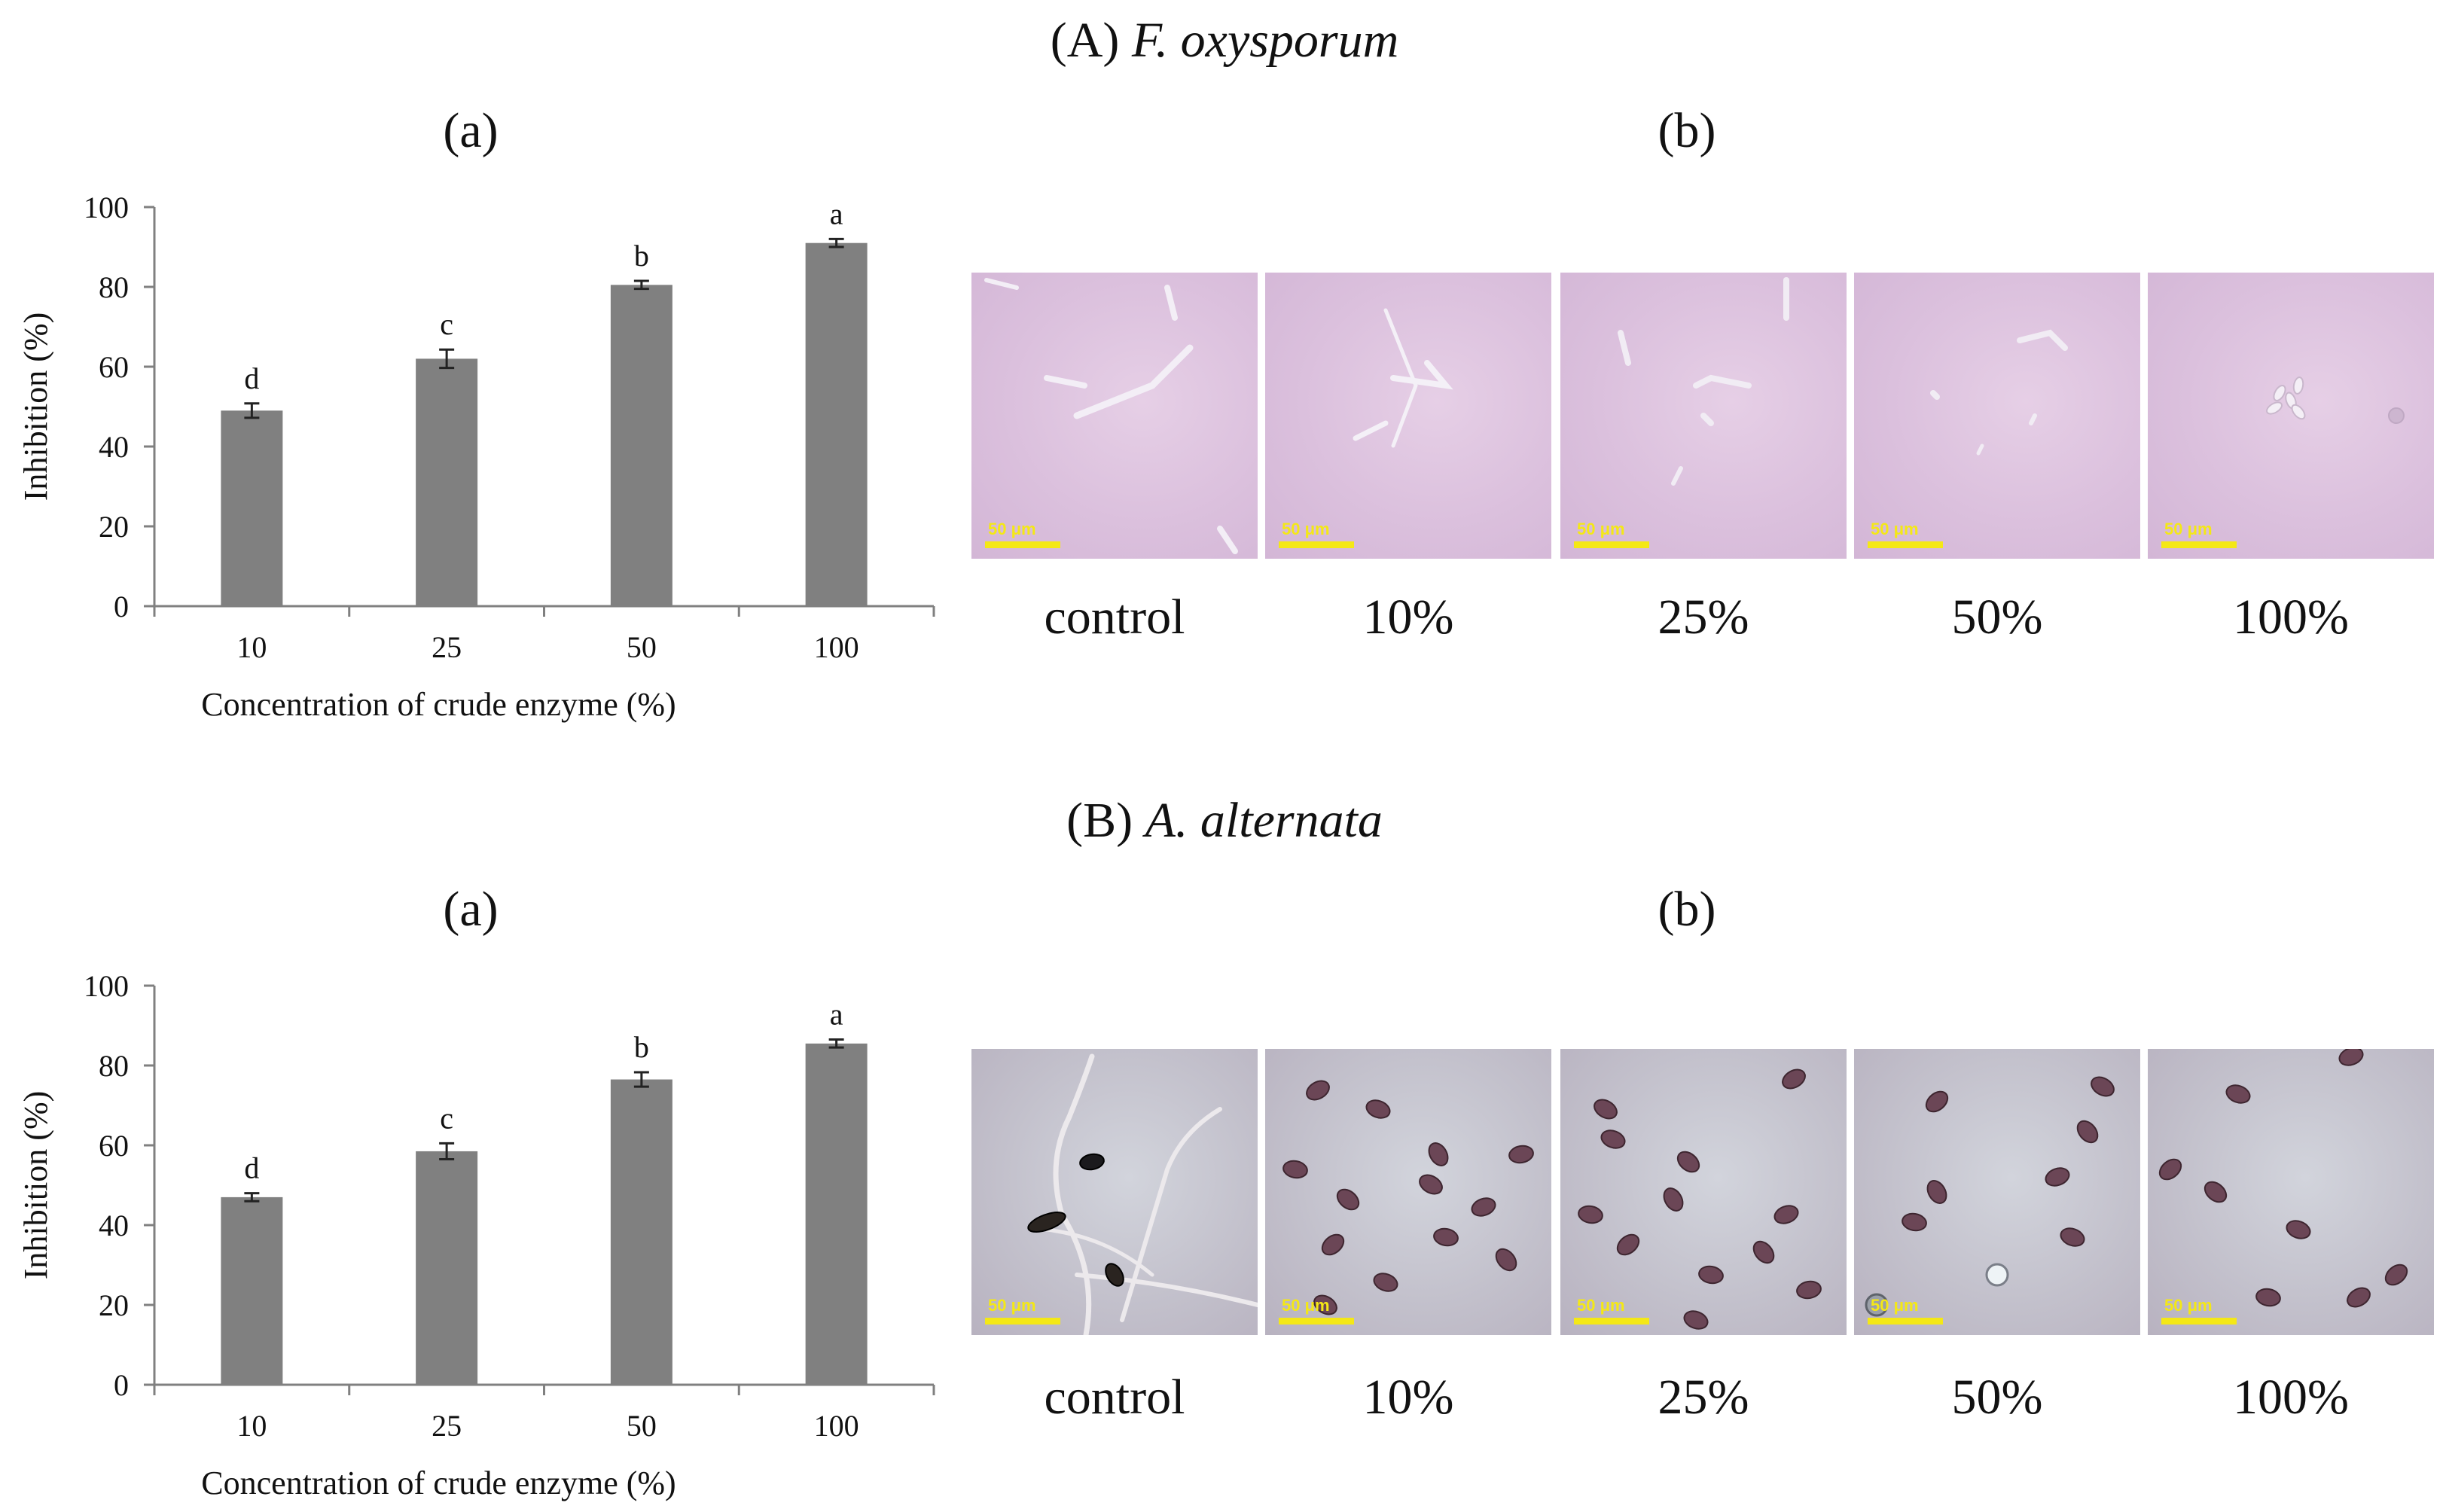 The height and width of the screenshot is (1512, 2449). I want to click on section-a-organism: F. oxysporum, so click(1265, 41).